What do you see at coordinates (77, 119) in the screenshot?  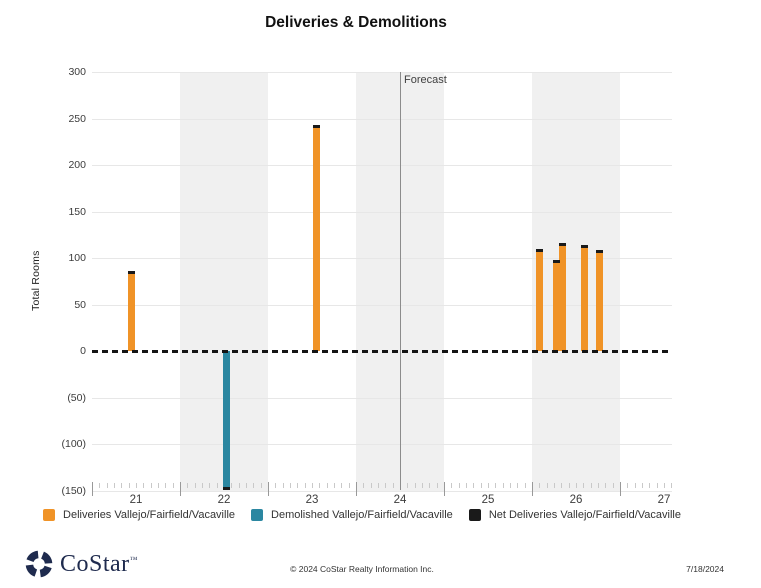 I see `y-tick-label-250: 250` at bounding box center [77, 119].